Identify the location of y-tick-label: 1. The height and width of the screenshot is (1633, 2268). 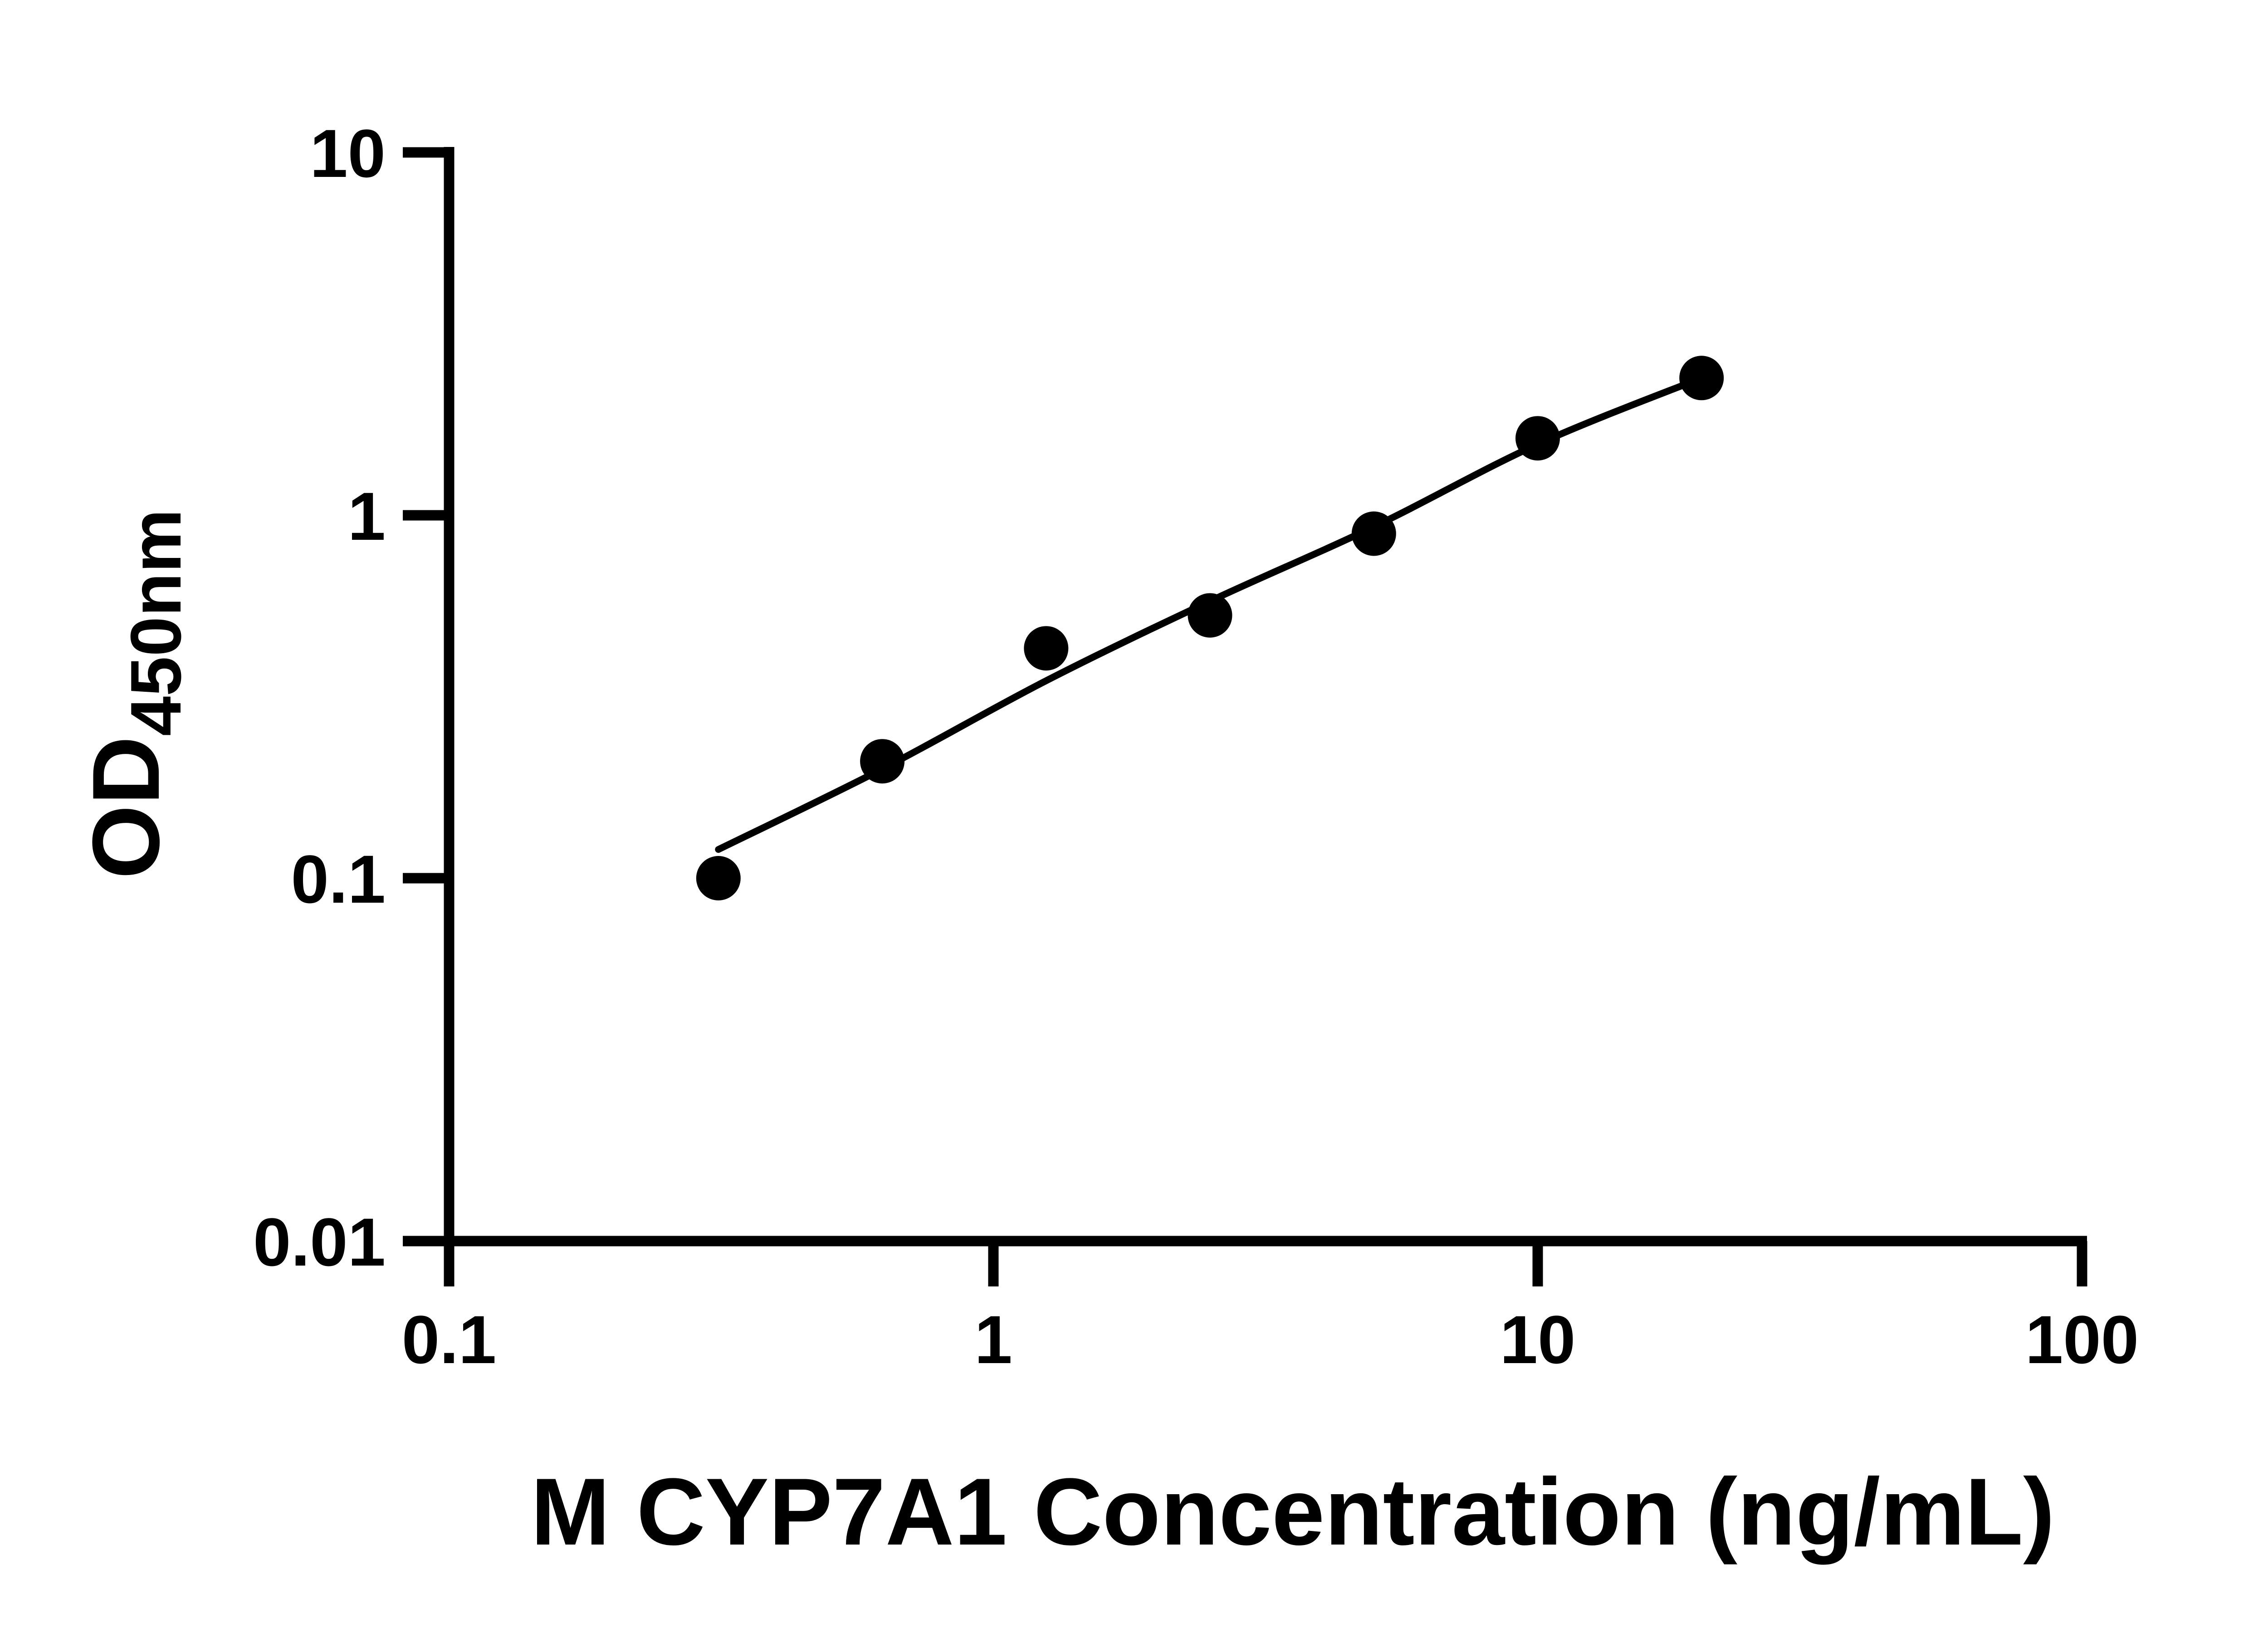
(367, 516).